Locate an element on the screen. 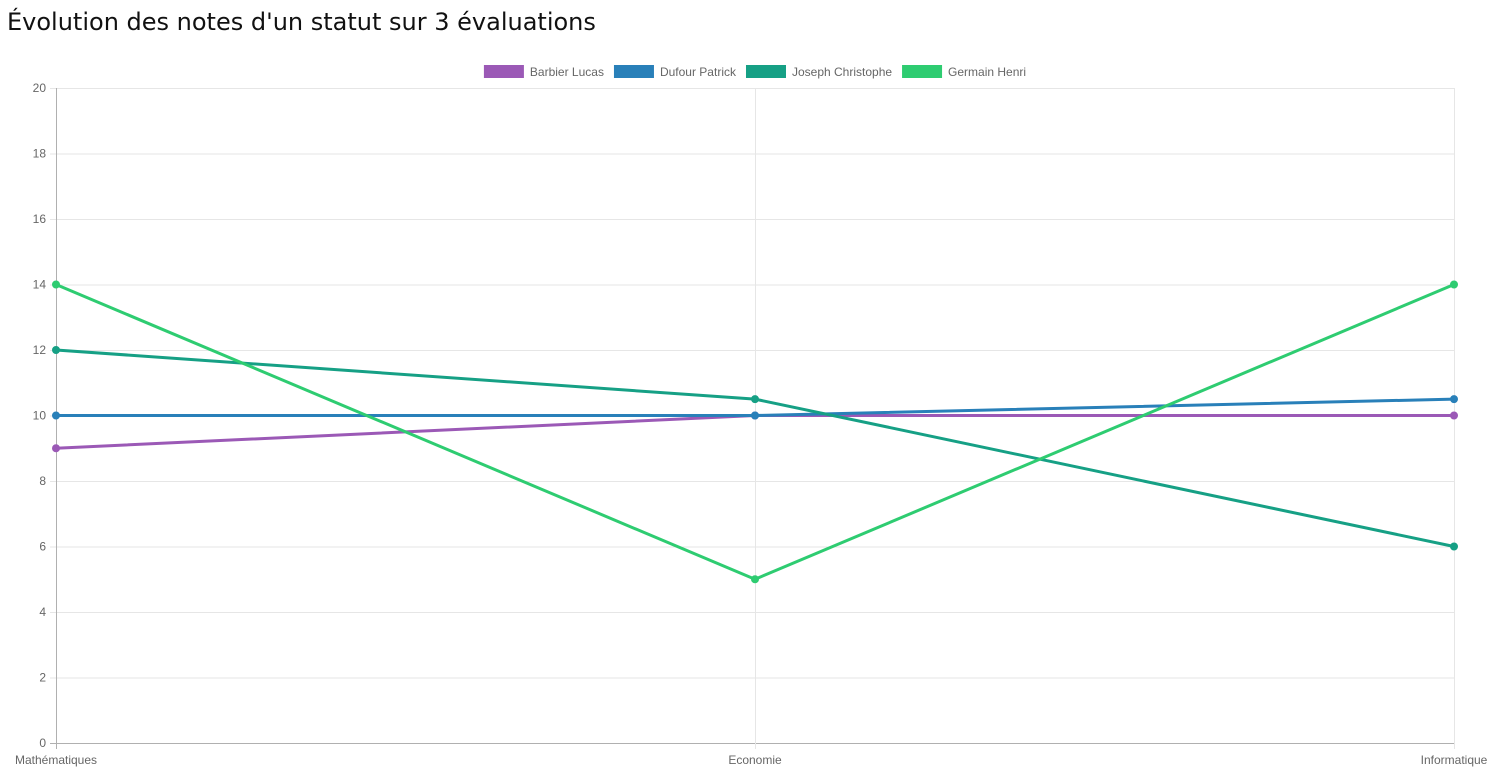 The image size is (1506, 781). legend-label: Barbier Lucas is located at coordinates (567, 72).